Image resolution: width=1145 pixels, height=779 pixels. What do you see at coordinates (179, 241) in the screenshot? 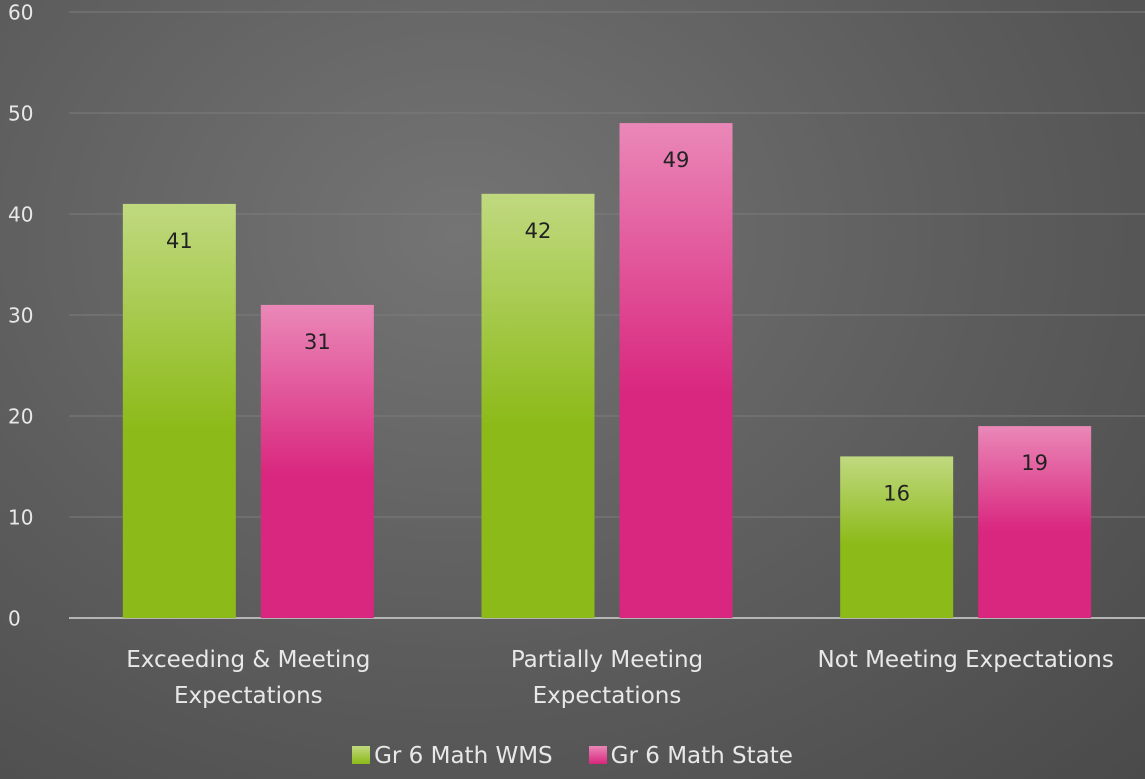
I see `data-label: 41` at bounding box center [179, 241].